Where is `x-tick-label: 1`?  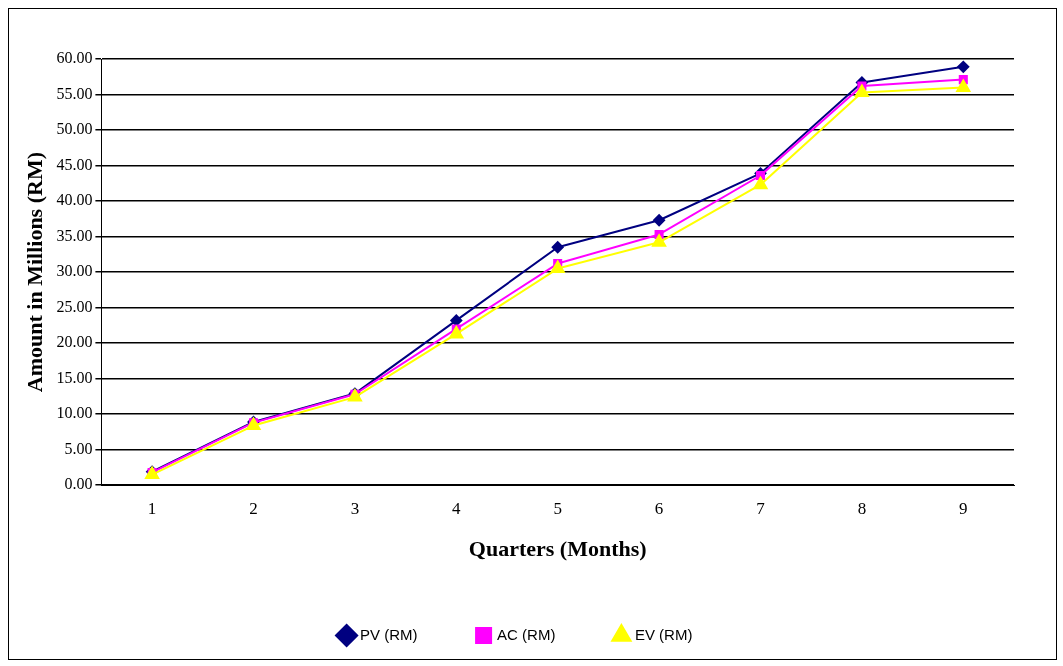
x-tick-label: 1 is located at coordinates (152, 508).